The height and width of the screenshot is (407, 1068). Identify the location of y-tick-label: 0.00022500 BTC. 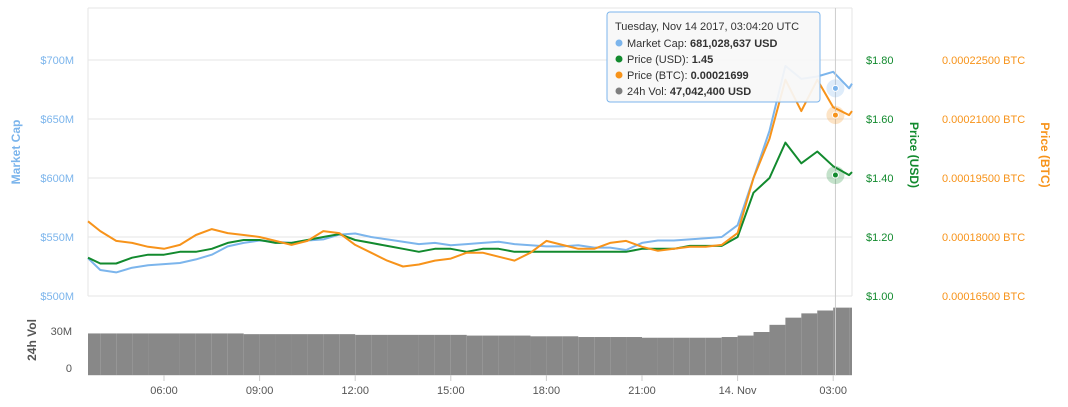
(983, 61).